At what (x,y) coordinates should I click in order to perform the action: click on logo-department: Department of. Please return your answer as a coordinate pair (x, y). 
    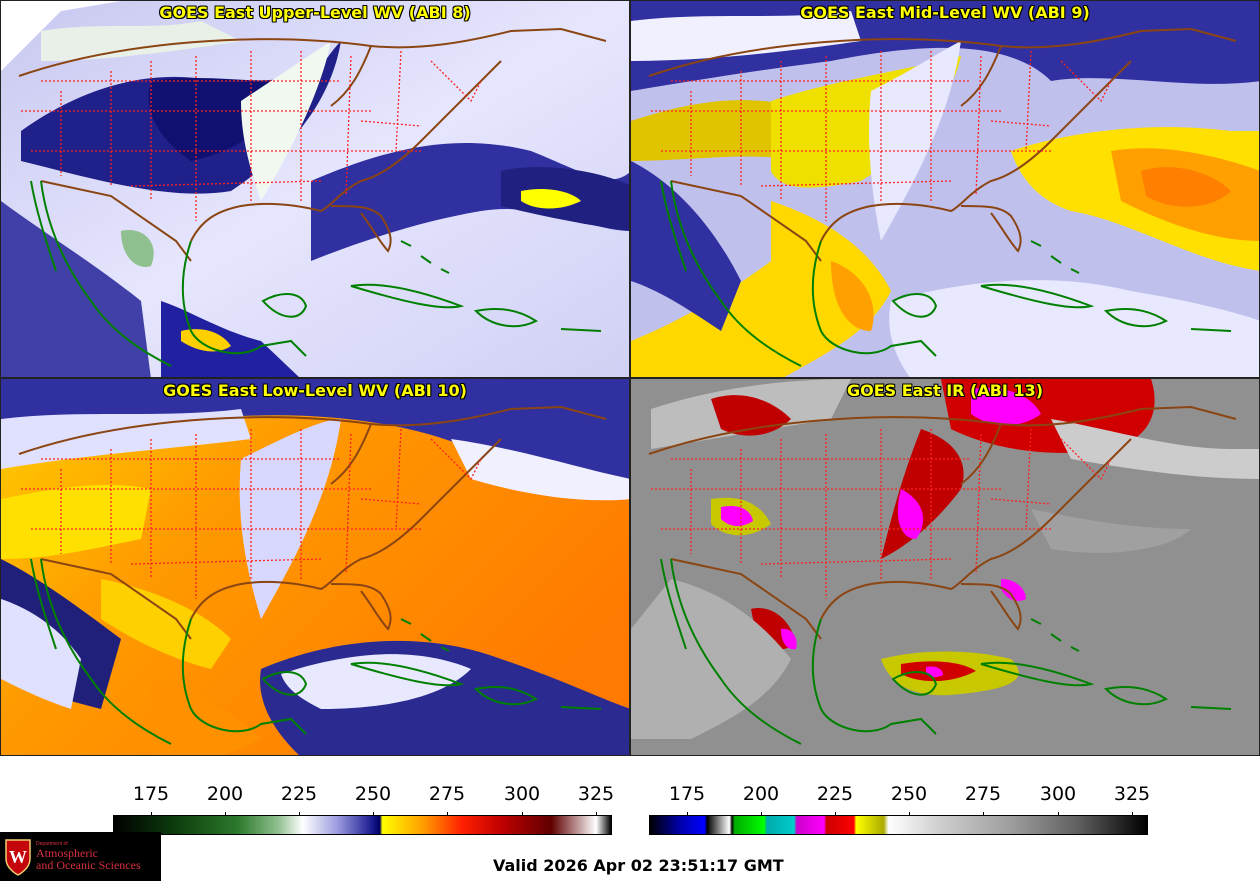
    Looking at the image, I should click on (52, 844).